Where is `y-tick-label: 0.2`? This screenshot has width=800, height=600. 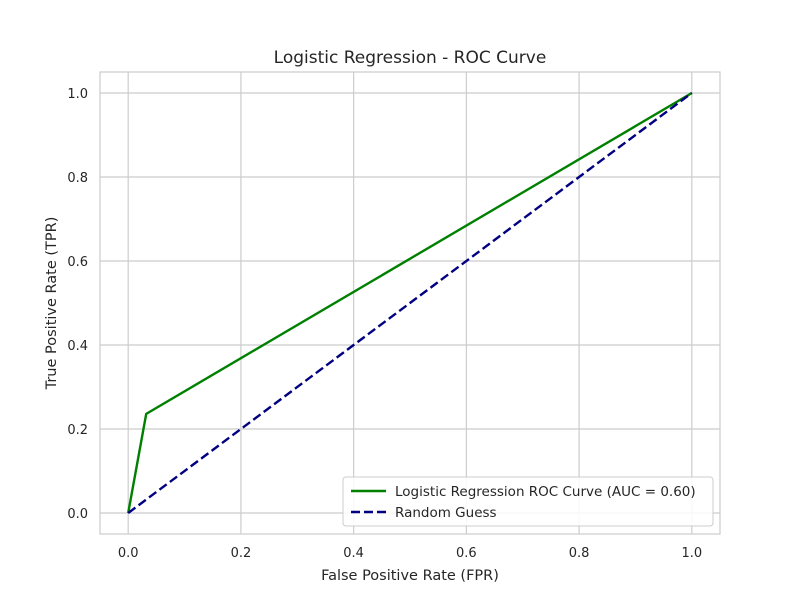
y-tick-label: 0.2 is located at coordinates (77, 430).